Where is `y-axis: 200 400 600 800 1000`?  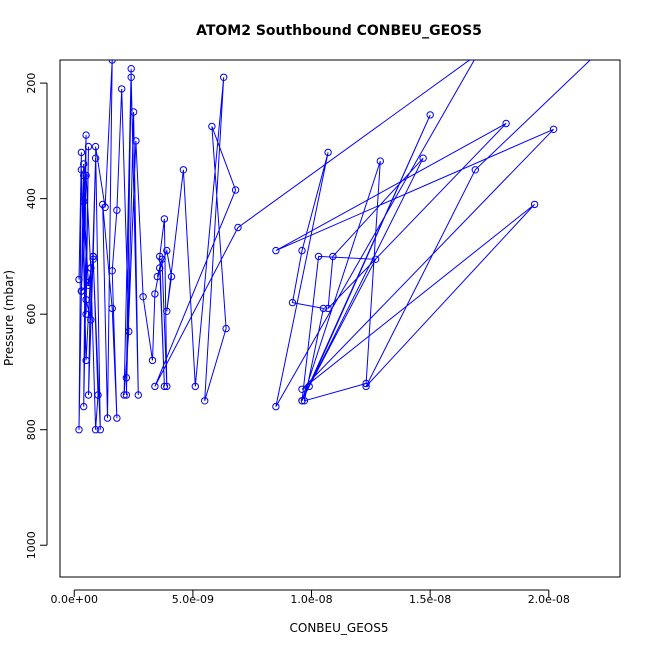 y-axis: 200 400 600 800 1000 is located at coordinates (36, 316).